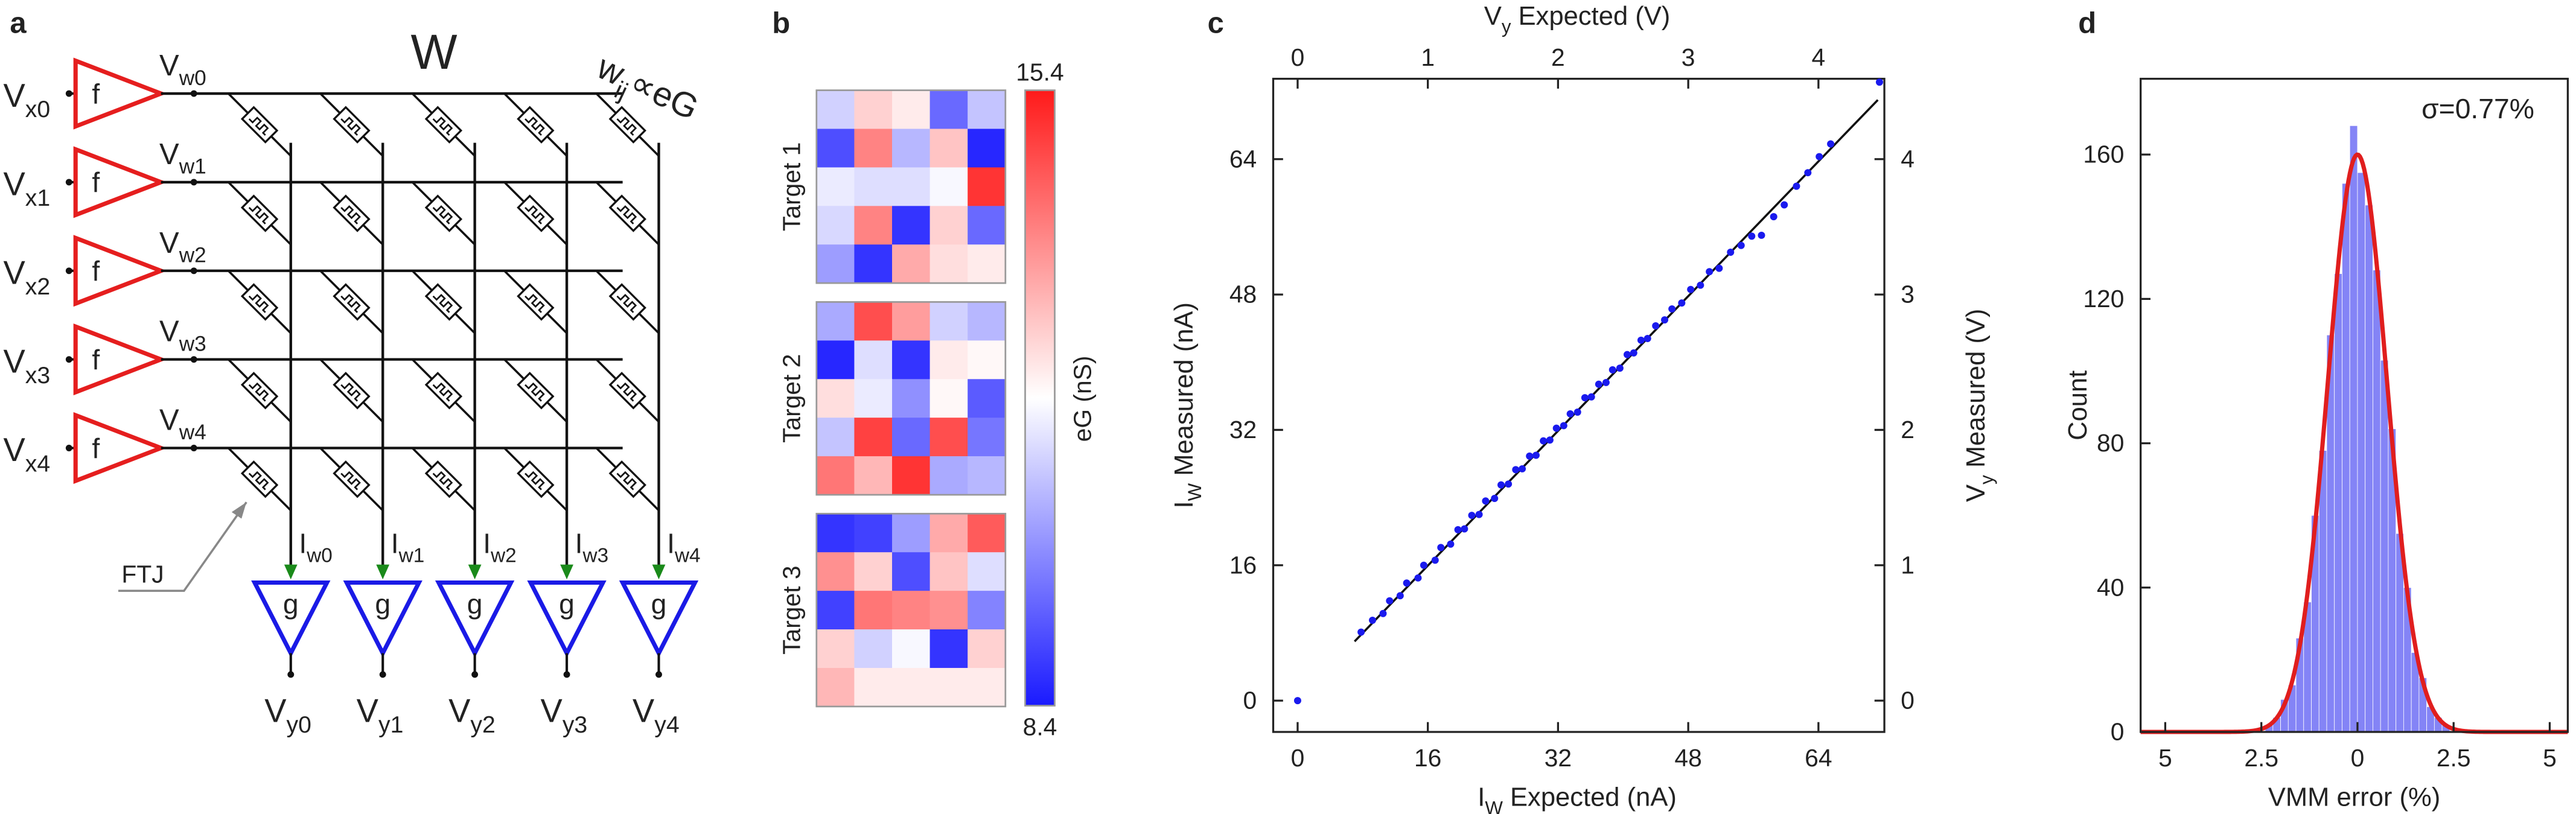 This screenshot has height=814, width=2576. What do you see at coordinates (407, 547) in the screenshot?
I see `column-current: Iw1` at bounding box center [407, 547].